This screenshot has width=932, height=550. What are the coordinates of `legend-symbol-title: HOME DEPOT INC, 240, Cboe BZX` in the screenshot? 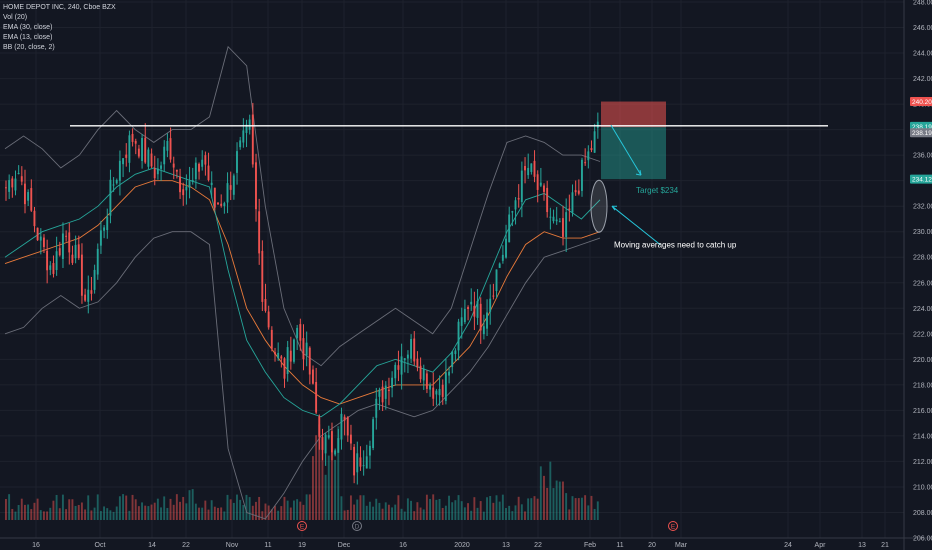 It's located at (59, 7).